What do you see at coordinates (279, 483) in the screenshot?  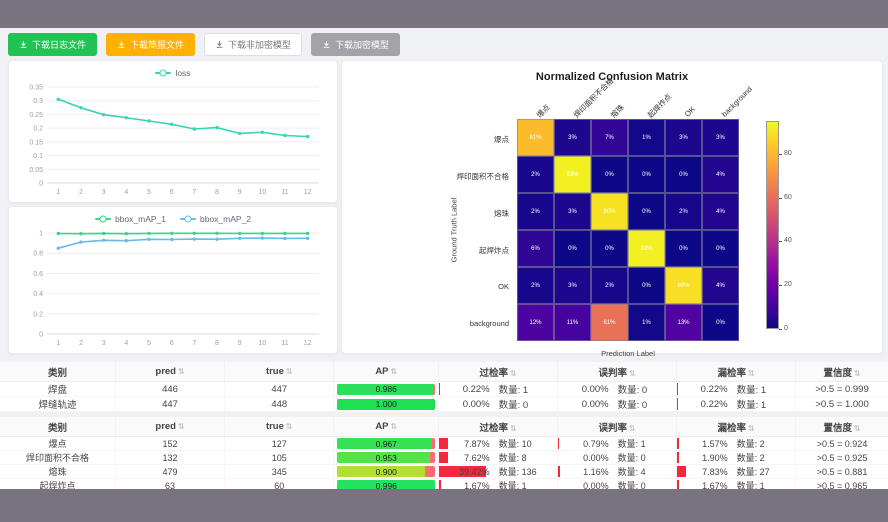 I see `true-cell: 60` at bounding box center [279, 483].